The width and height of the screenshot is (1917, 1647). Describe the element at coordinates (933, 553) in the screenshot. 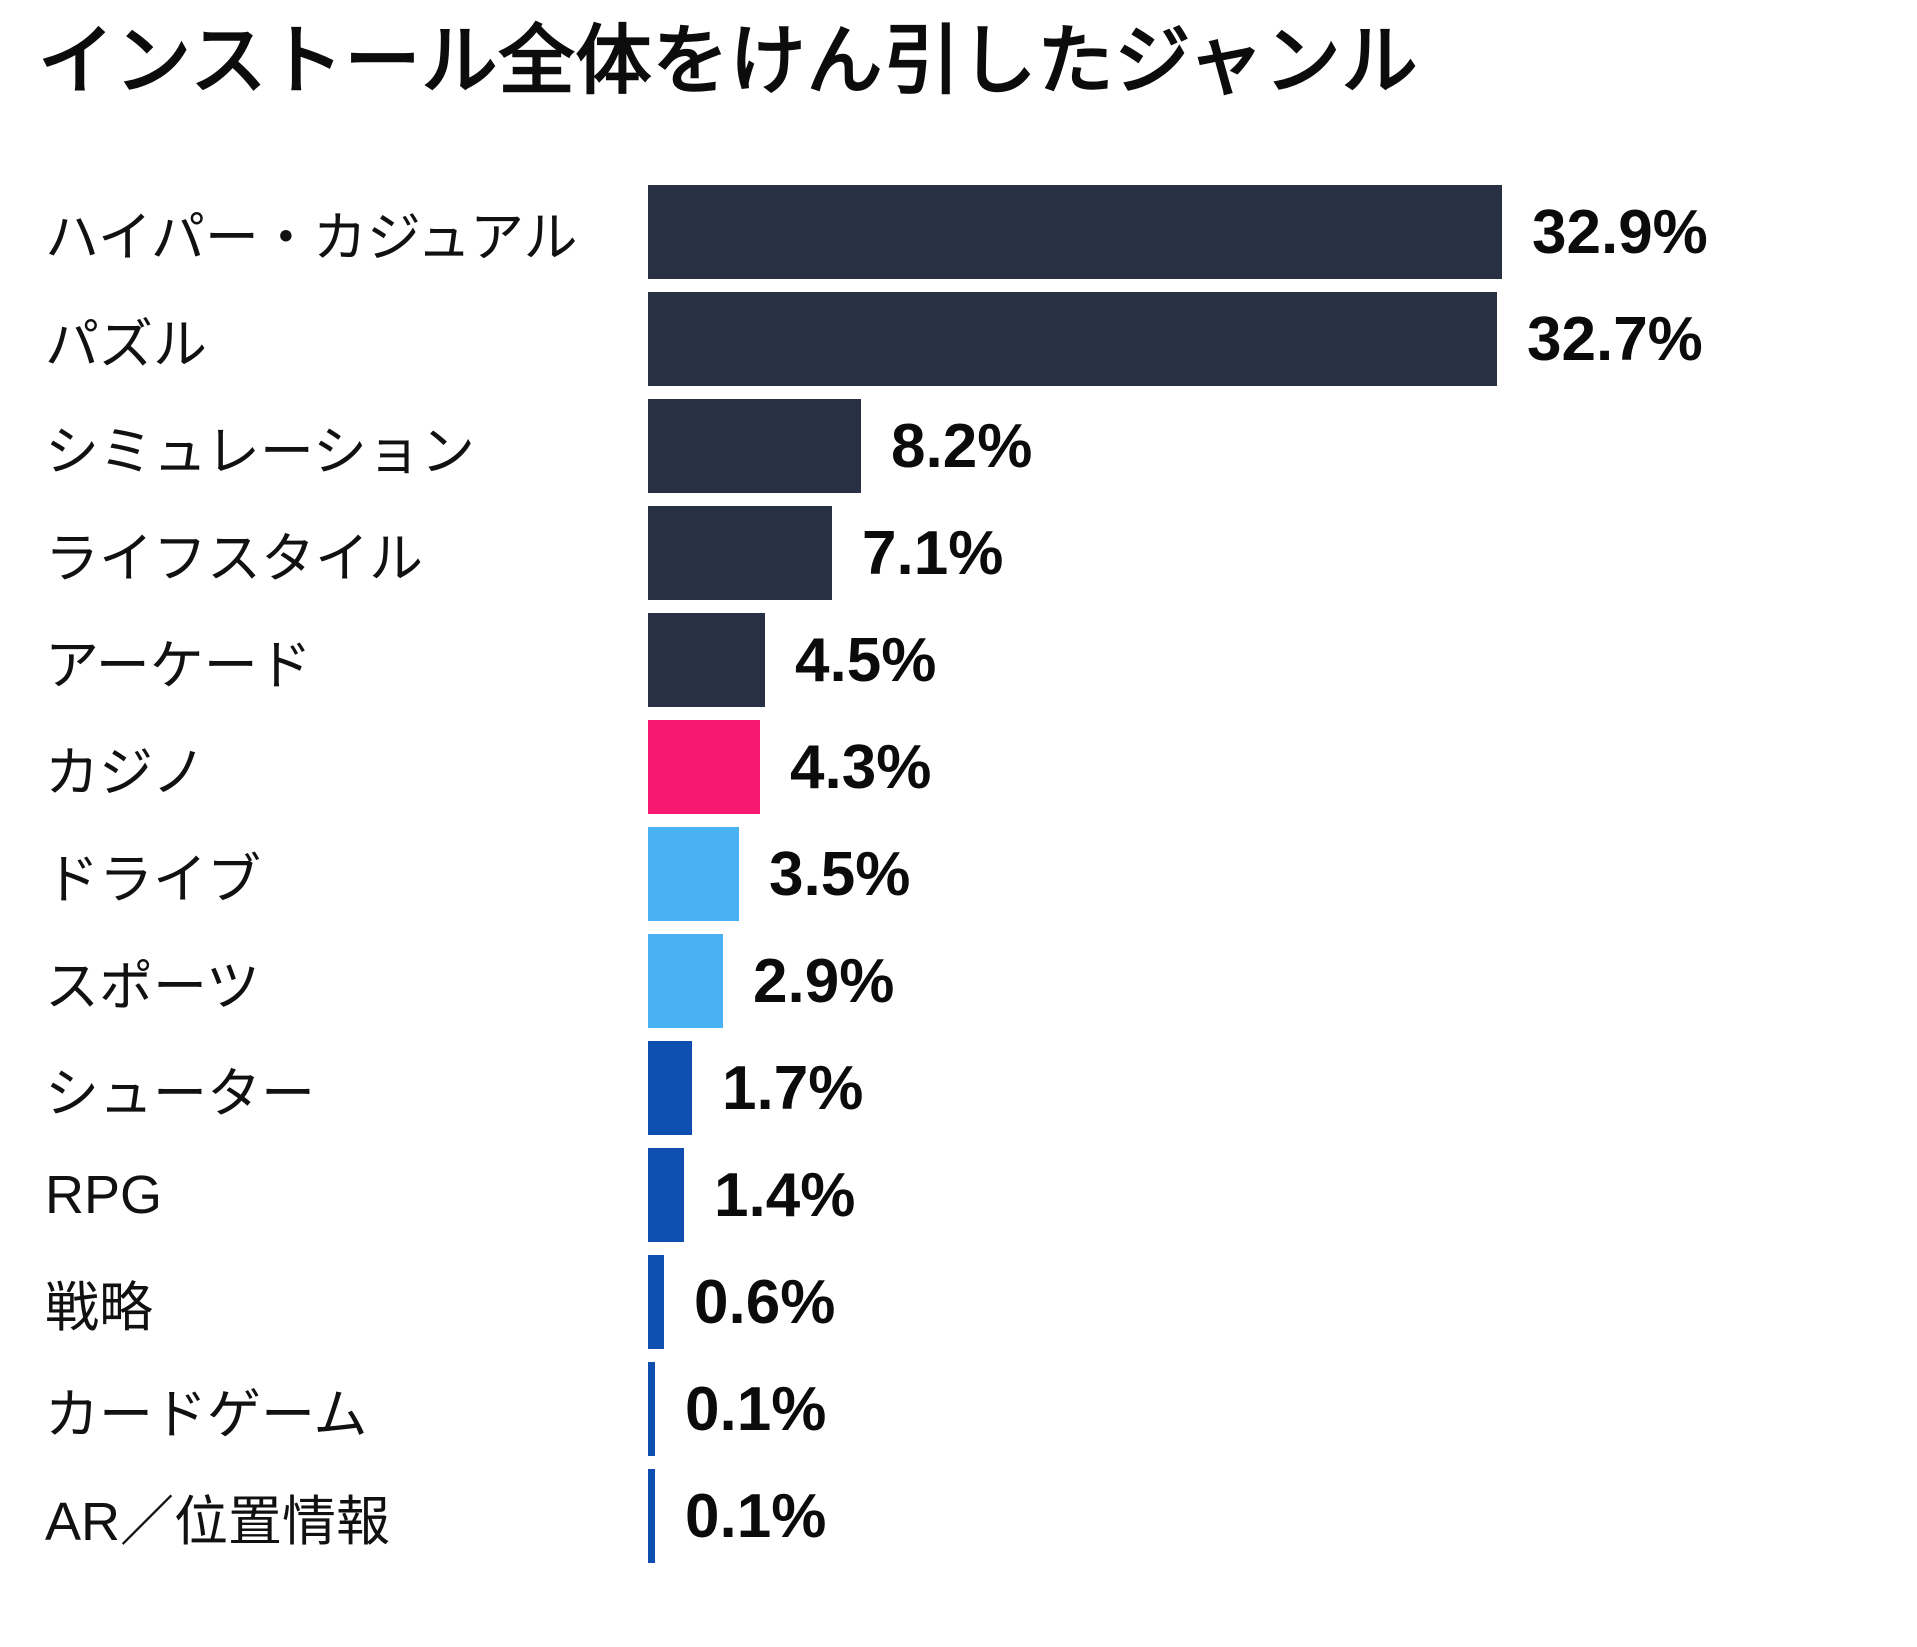

I see `value-label: 7.1%` at that location.